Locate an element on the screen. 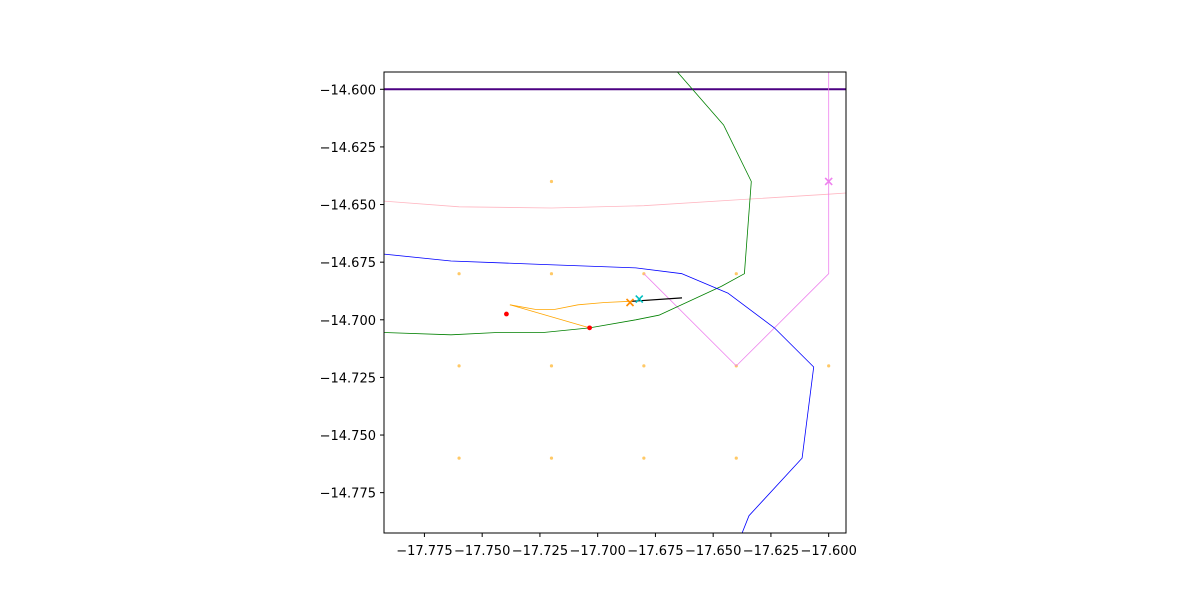  y-tick-label: −14.675 is located at coordinates (348, 263).